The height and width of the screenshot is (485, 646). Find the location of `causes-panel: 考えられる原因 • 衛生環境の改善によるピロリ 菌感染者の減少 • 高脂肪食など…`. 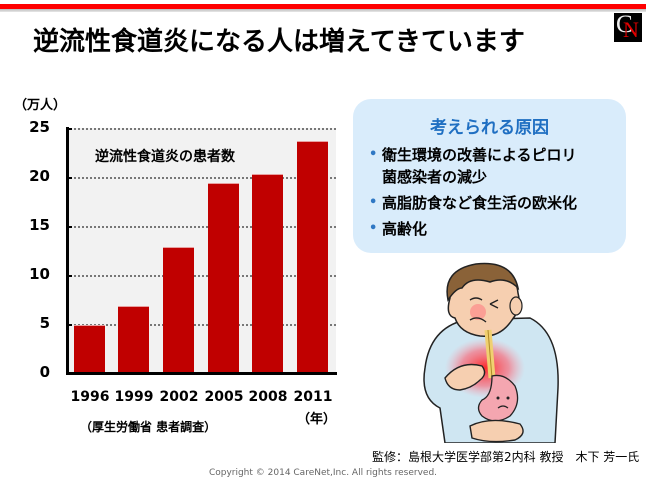

causes-panel: 考えられる原因 • 衛生環境の改善によるピロリ 菌感染者の減少 • 高脂肪食など… is located at coordinates (489, 176).